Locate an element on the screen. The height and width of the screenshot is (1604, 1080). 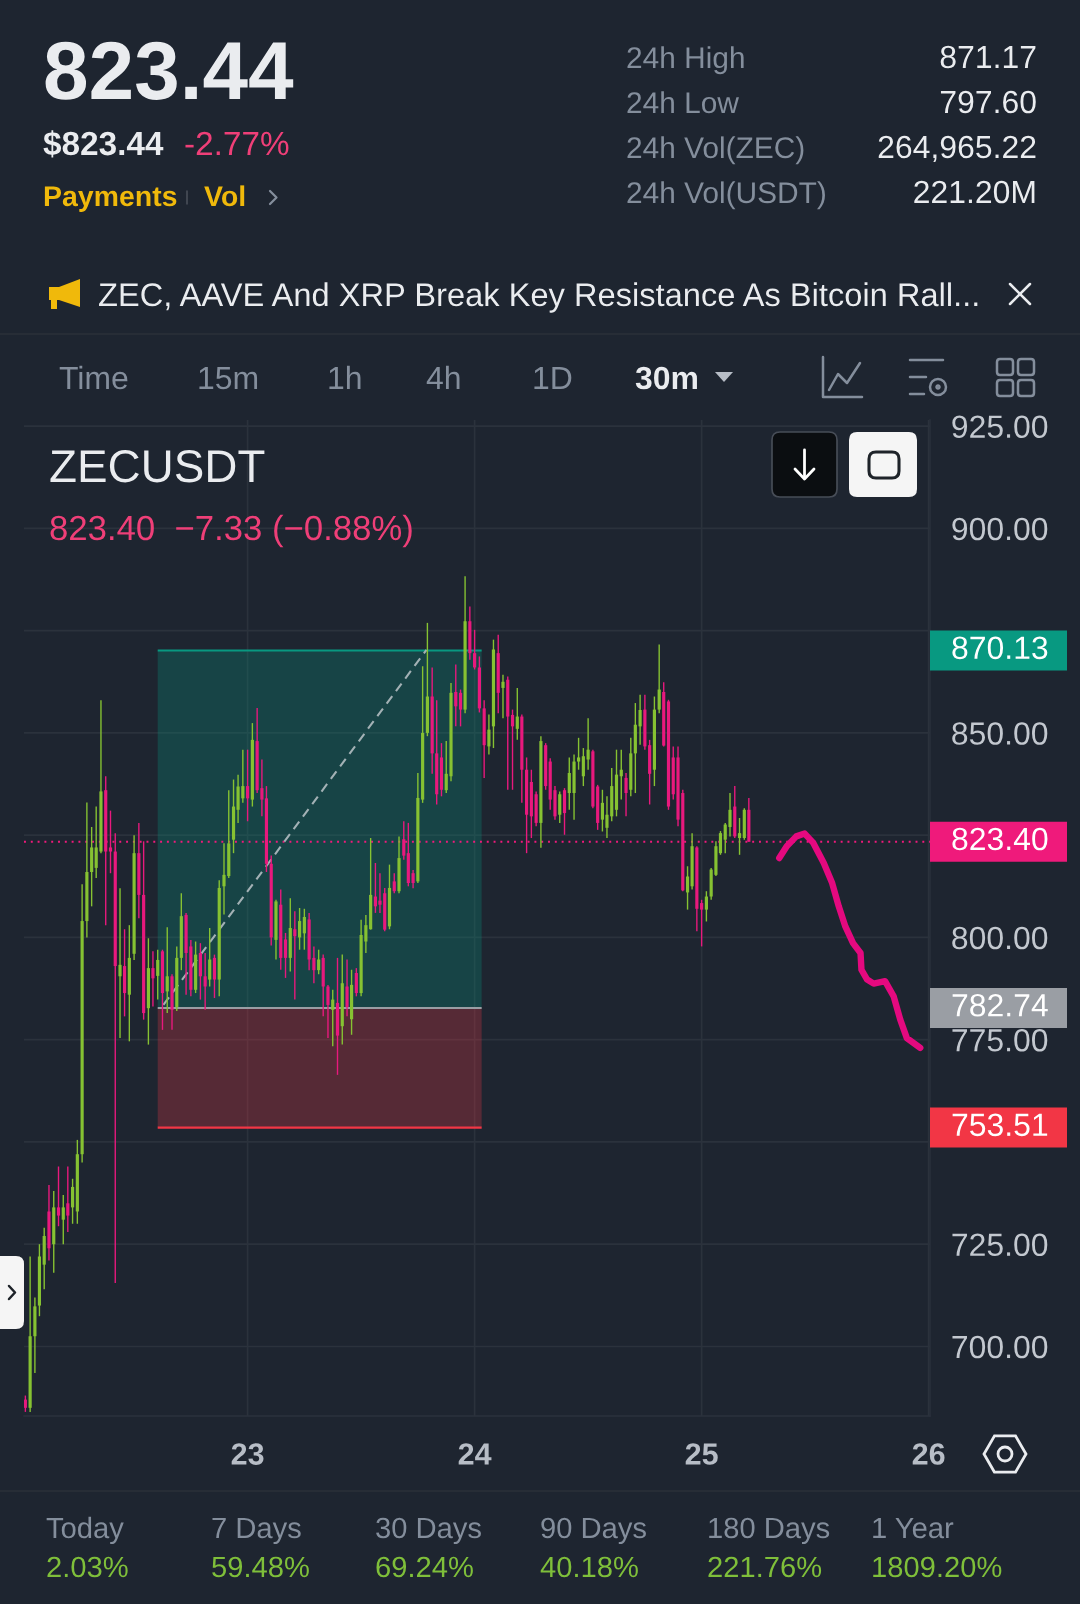
text: 24h Low is located at coordinates (683, 102).